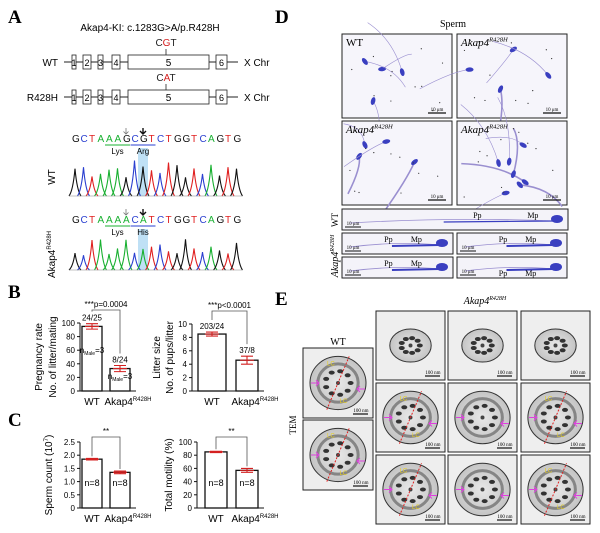  I want to click on dashed-axis-line, so click(555, 417).